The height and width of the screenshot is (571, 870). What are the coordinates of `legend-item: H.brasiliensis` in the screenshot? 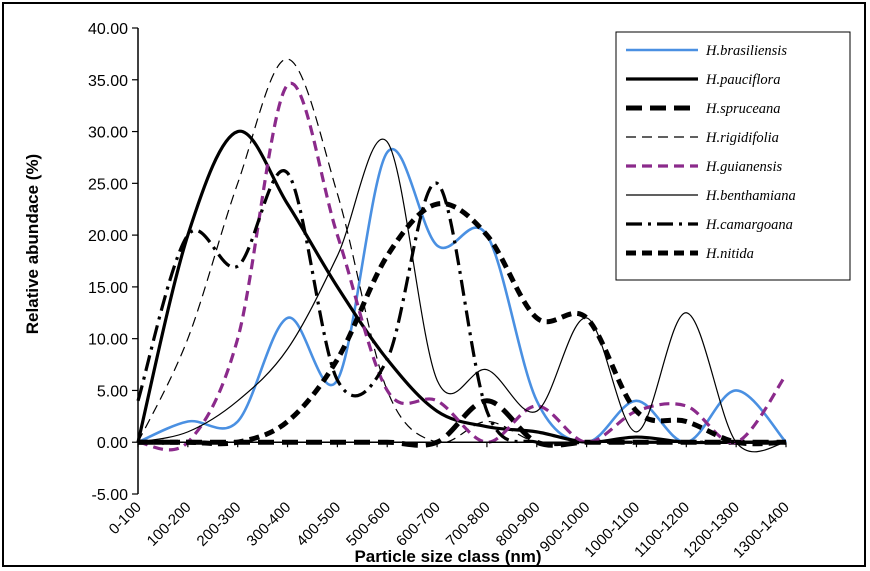 It's located at (706, 51).